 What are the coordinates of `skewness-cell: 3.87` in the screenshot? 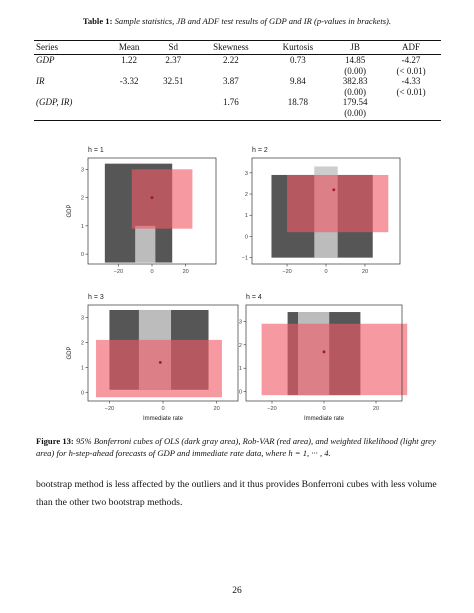 It's located at (231, 81).